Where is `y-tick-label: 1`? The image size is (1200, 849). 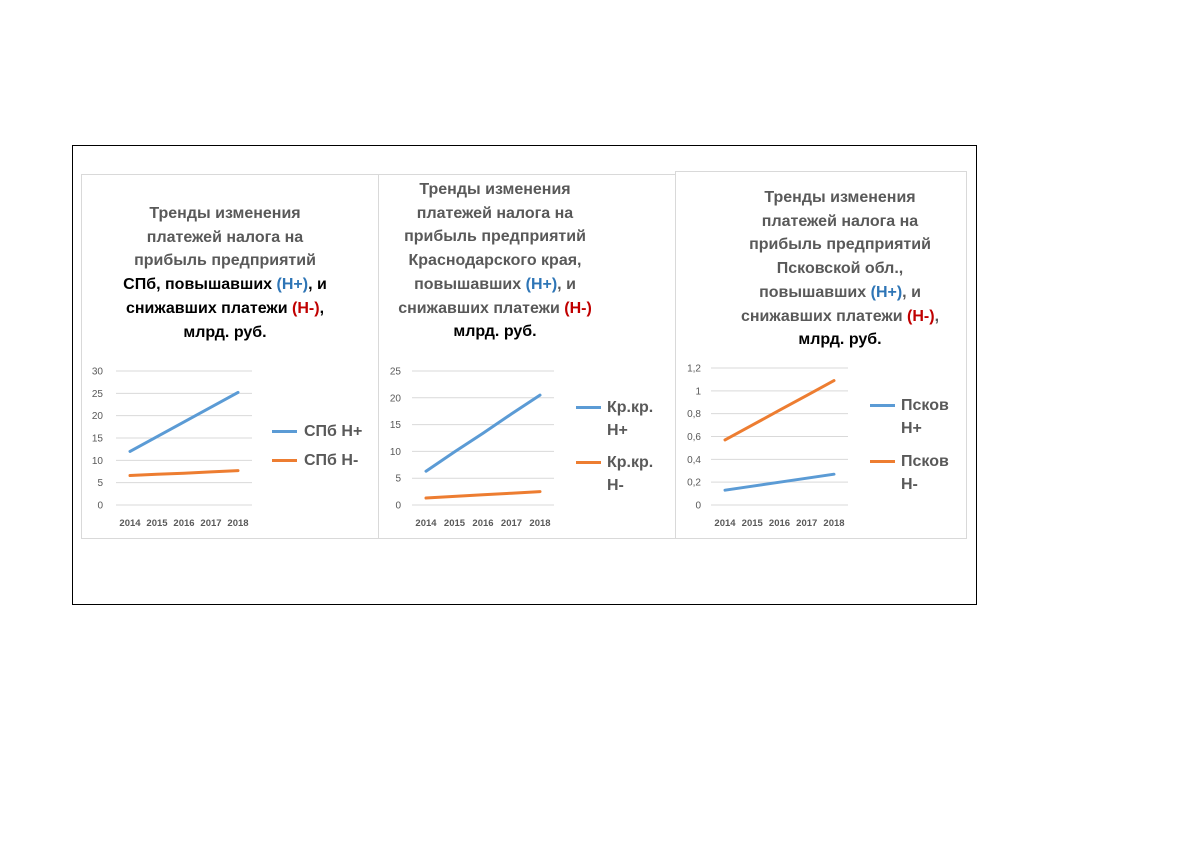 y-tick-label: 1 is located at coordinates (698, 391).